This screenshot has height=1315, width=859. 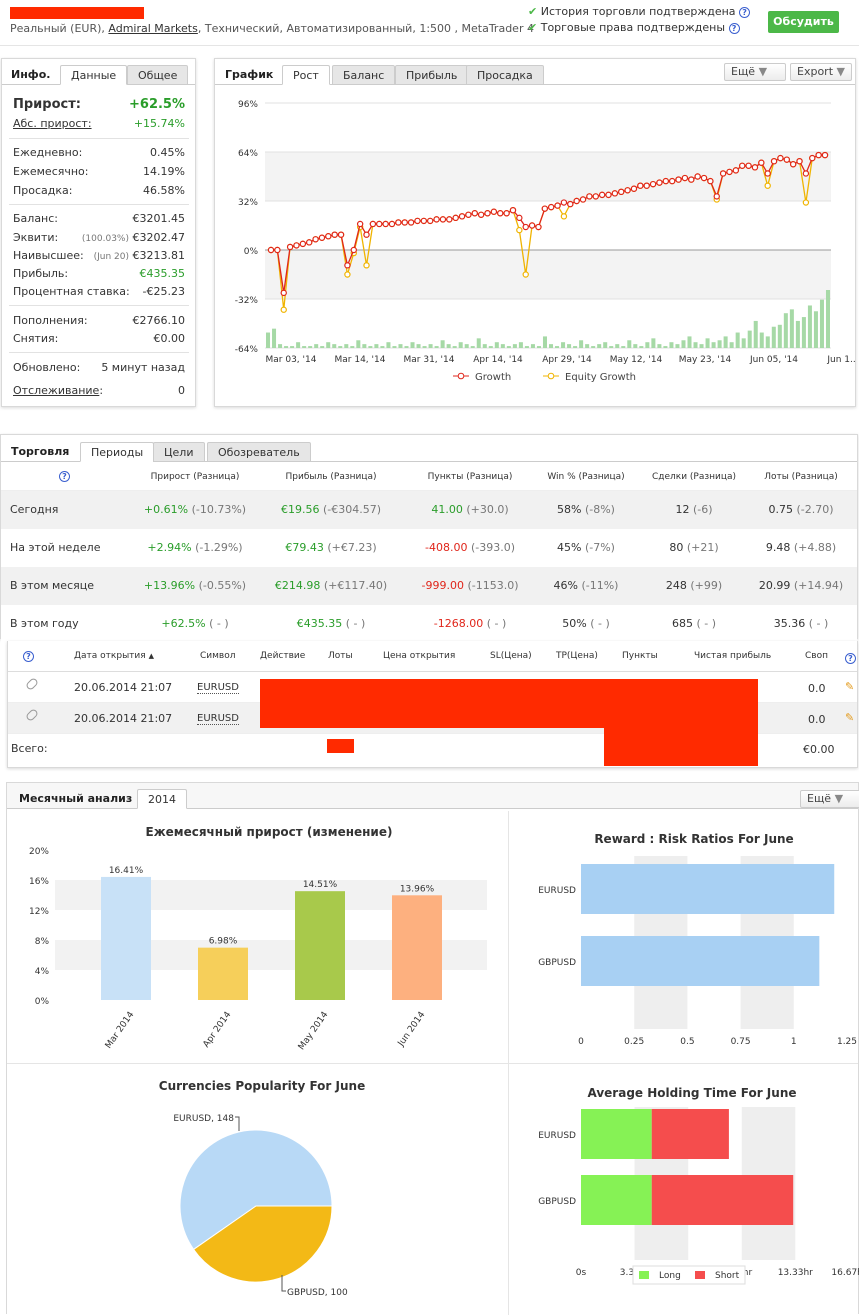 I want to click on column-header: Цена открытия, so click(x=419, y=656).